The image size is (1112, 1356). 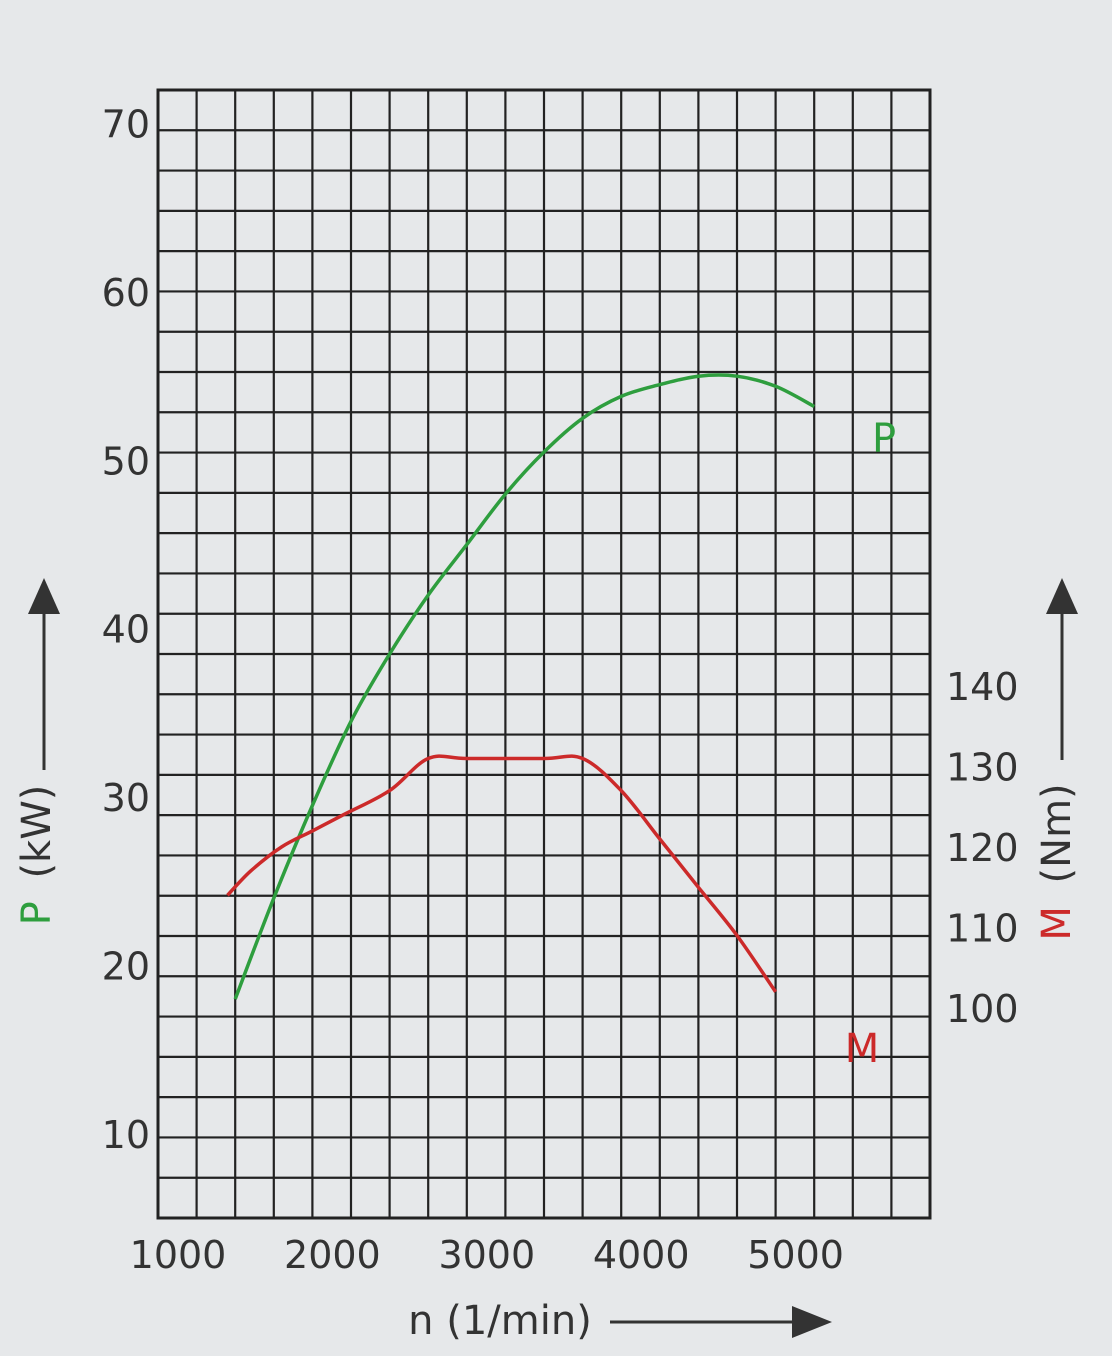 What do you see at coordinates (37, 913) in the screenshot?
I see `y-left-axis-symbol: P` at bounding box center [37, 913].